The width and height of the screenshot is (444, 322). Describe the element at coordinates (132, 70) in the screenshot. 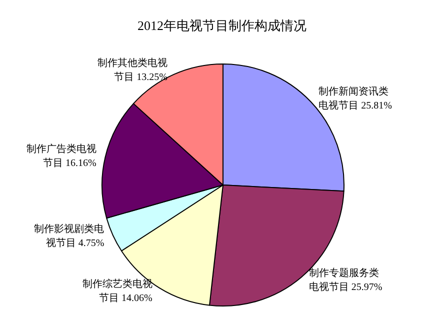

I see `slice-label: 制作其他类电视节目 13.25%` at that location.